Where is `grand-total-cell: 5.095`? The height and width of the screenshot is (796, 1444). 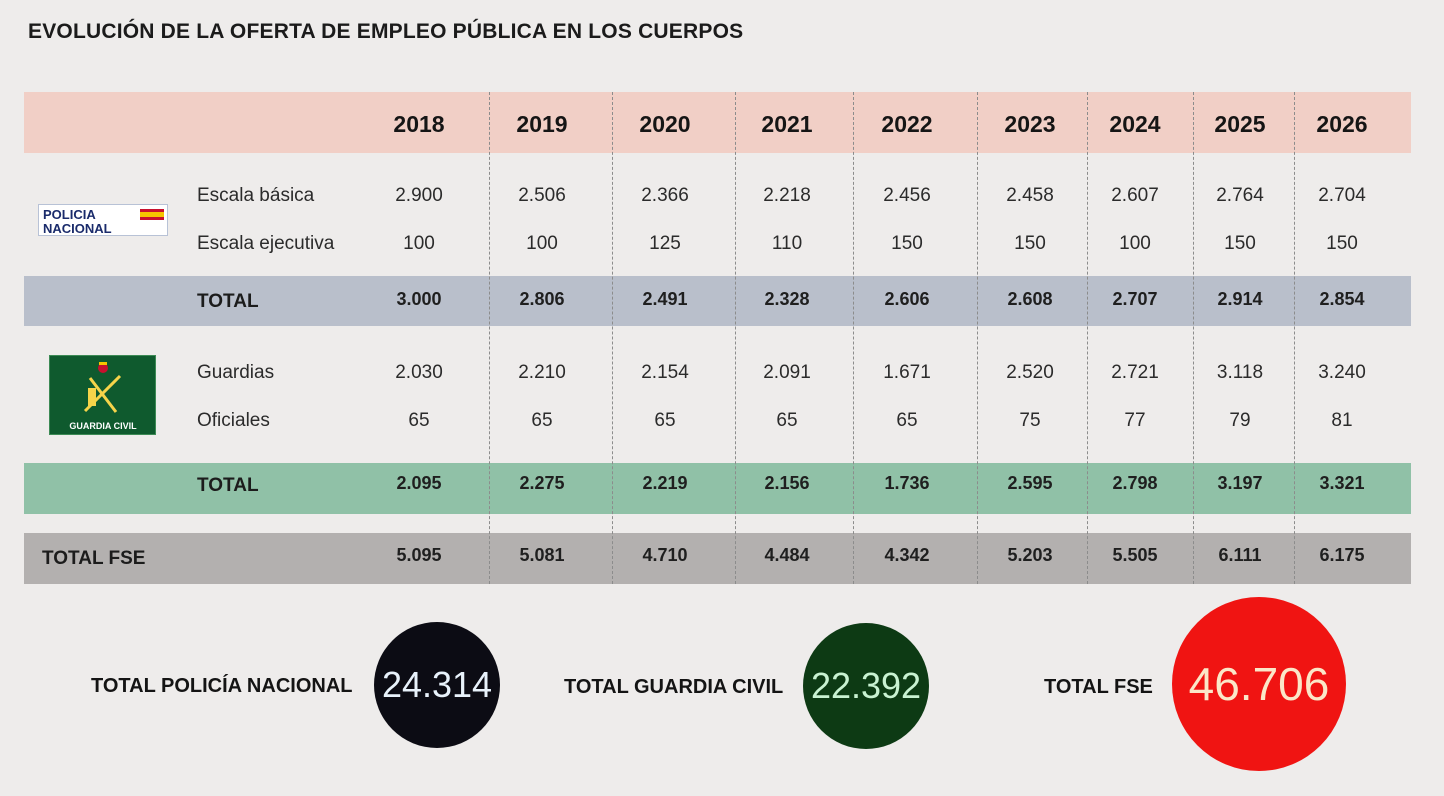
grand-total-cell: 5.095 is located at coordinates (419, 555).